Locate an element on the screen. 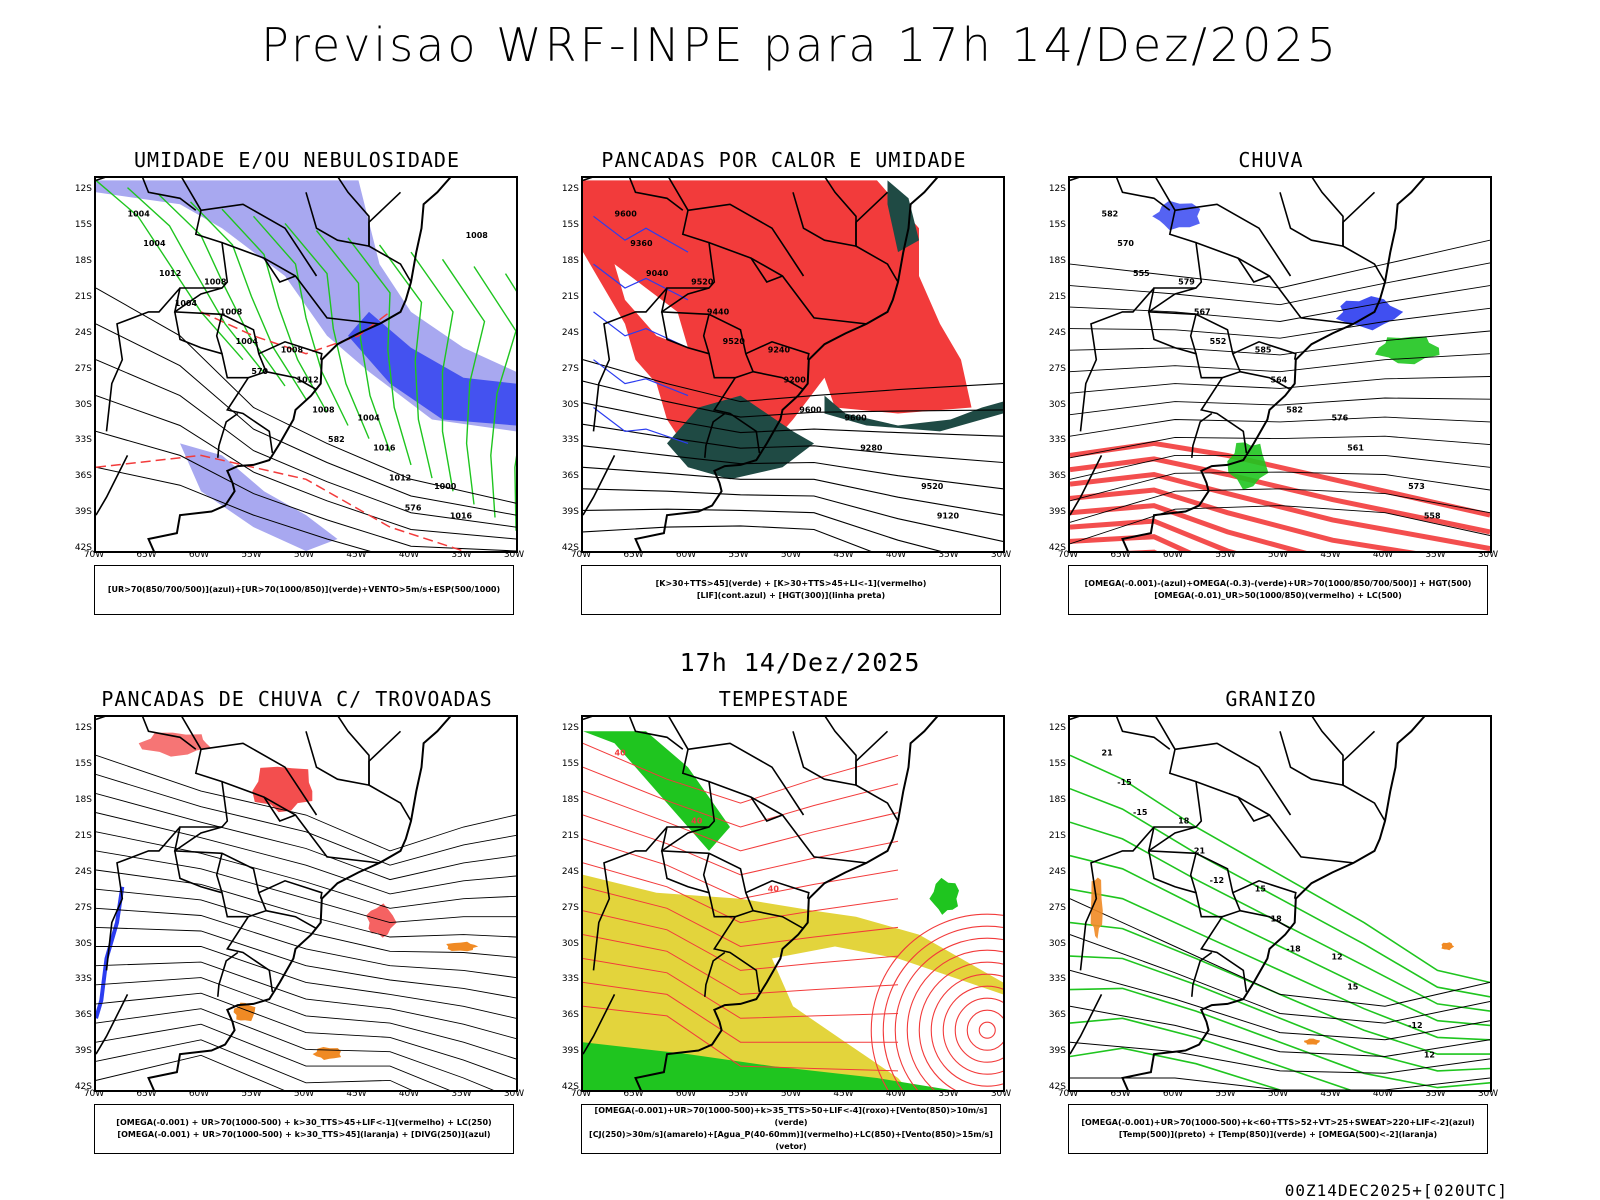 The height and width of the screenshot is (1200, 1600). contour-value-label: 573 is located at coordinates (1416, 486).